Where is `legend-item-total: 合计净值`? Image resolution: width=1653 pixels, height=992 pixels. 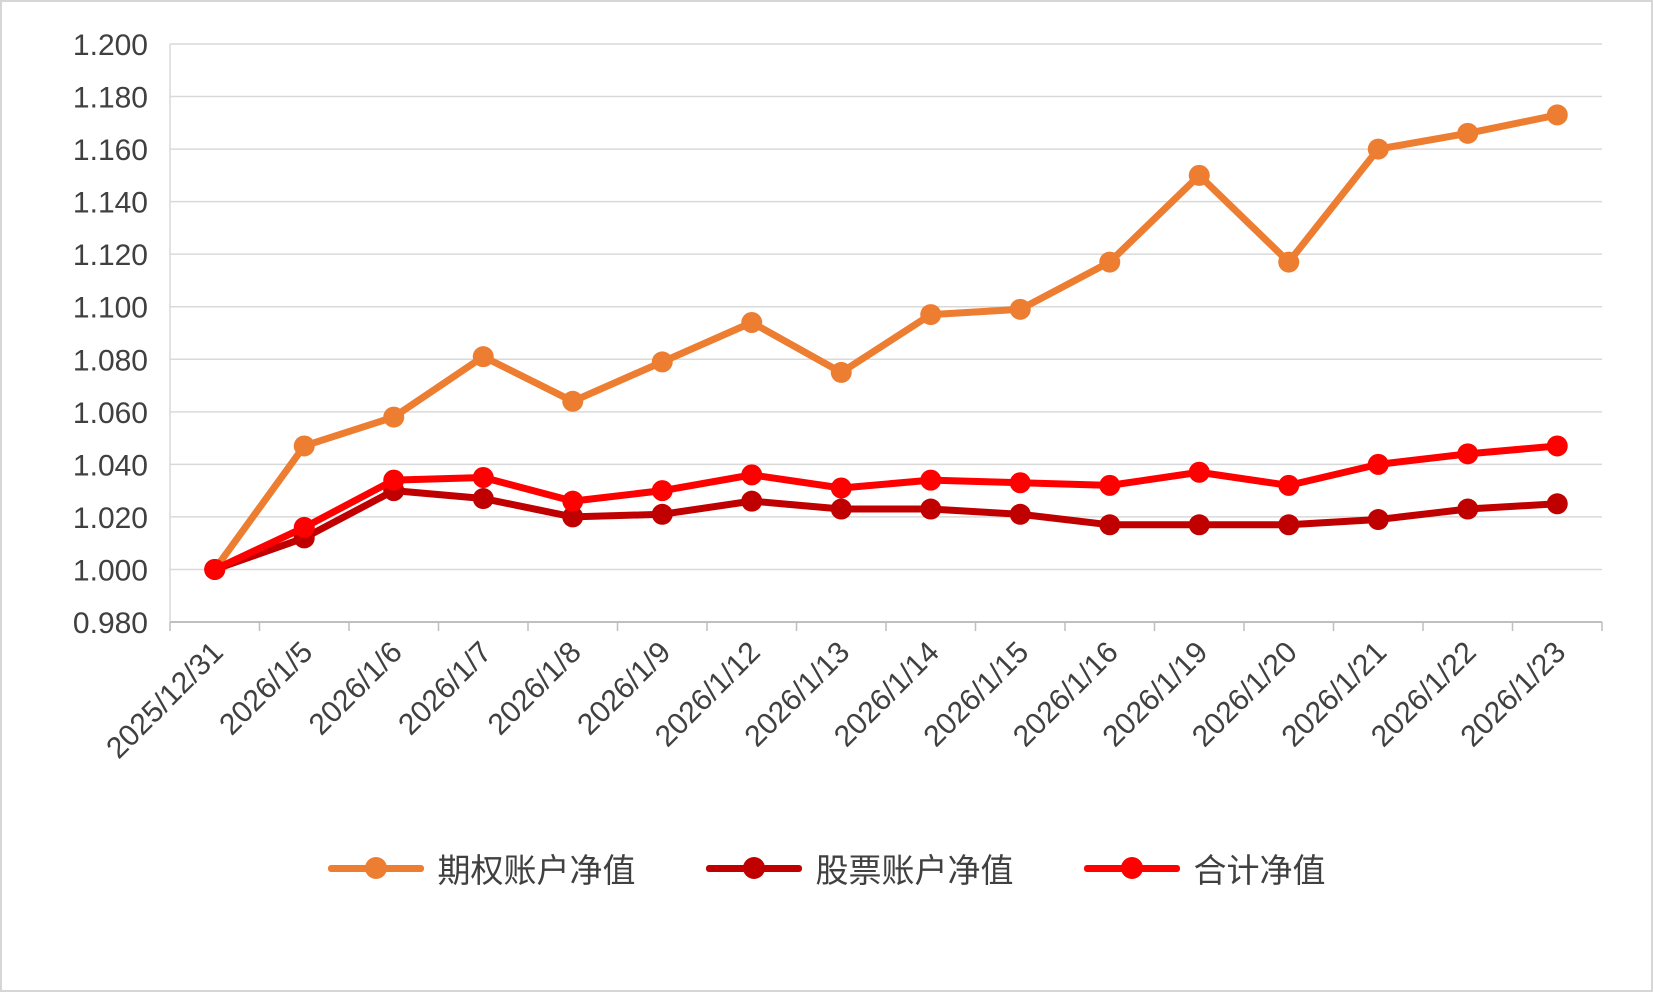
legend-item-total: 合计净值 is located at coordinates (1204, 868).